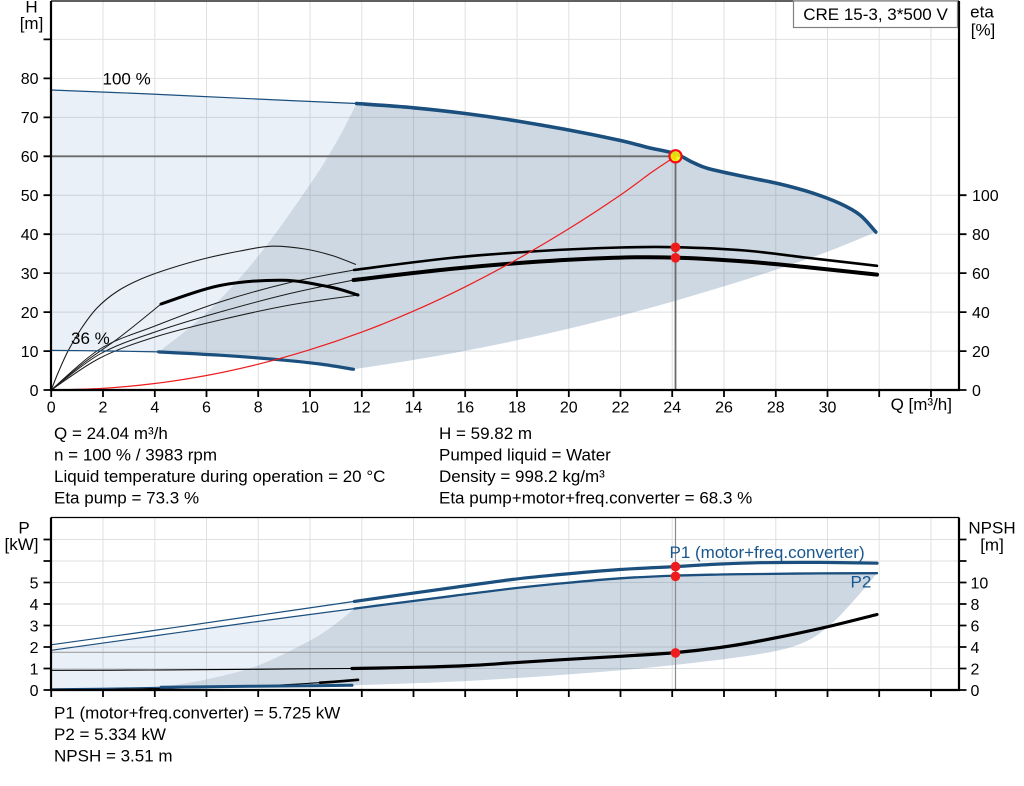  What do you see at coordinates (113, 756) in the screenshot?
I see `svg-text: NPSH = 3.51 m` at bounding box center [113, 756].